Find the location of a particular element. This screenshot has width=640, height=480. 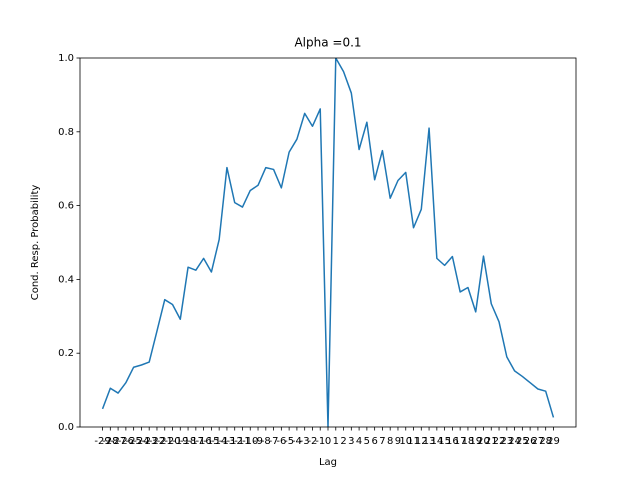

x-tick-label: -7 is located at coordinates (274, 441).